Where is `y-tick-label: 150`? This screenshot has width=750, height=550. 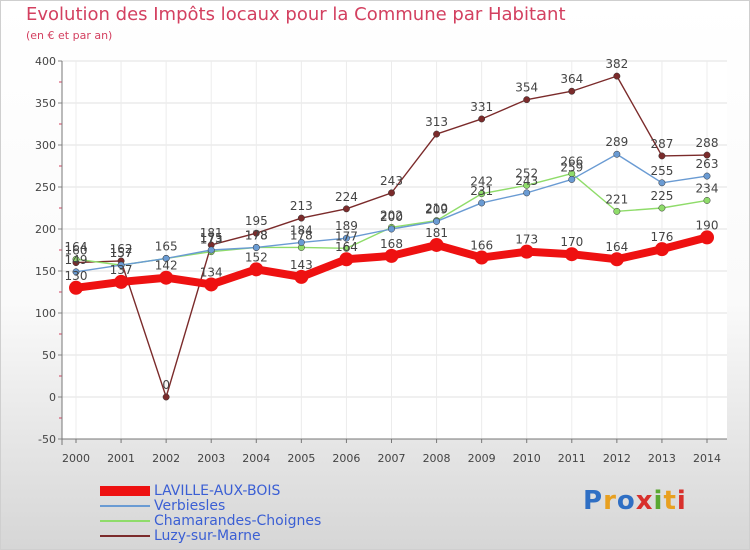
y-tick-label: 150 is located at coordinates (45, 271).